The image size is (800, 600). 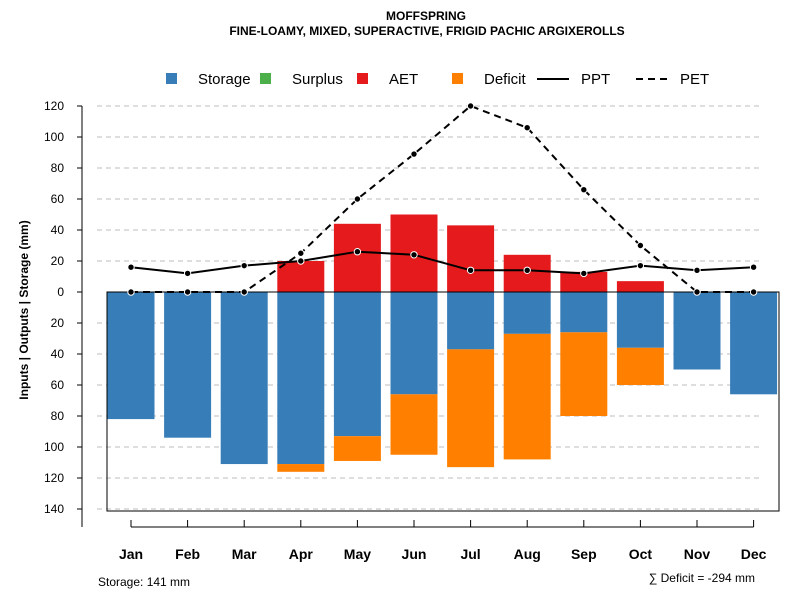 I want to click on deficit-note: ∑ Deficit = -294 mm, so click(x=702, y=578).